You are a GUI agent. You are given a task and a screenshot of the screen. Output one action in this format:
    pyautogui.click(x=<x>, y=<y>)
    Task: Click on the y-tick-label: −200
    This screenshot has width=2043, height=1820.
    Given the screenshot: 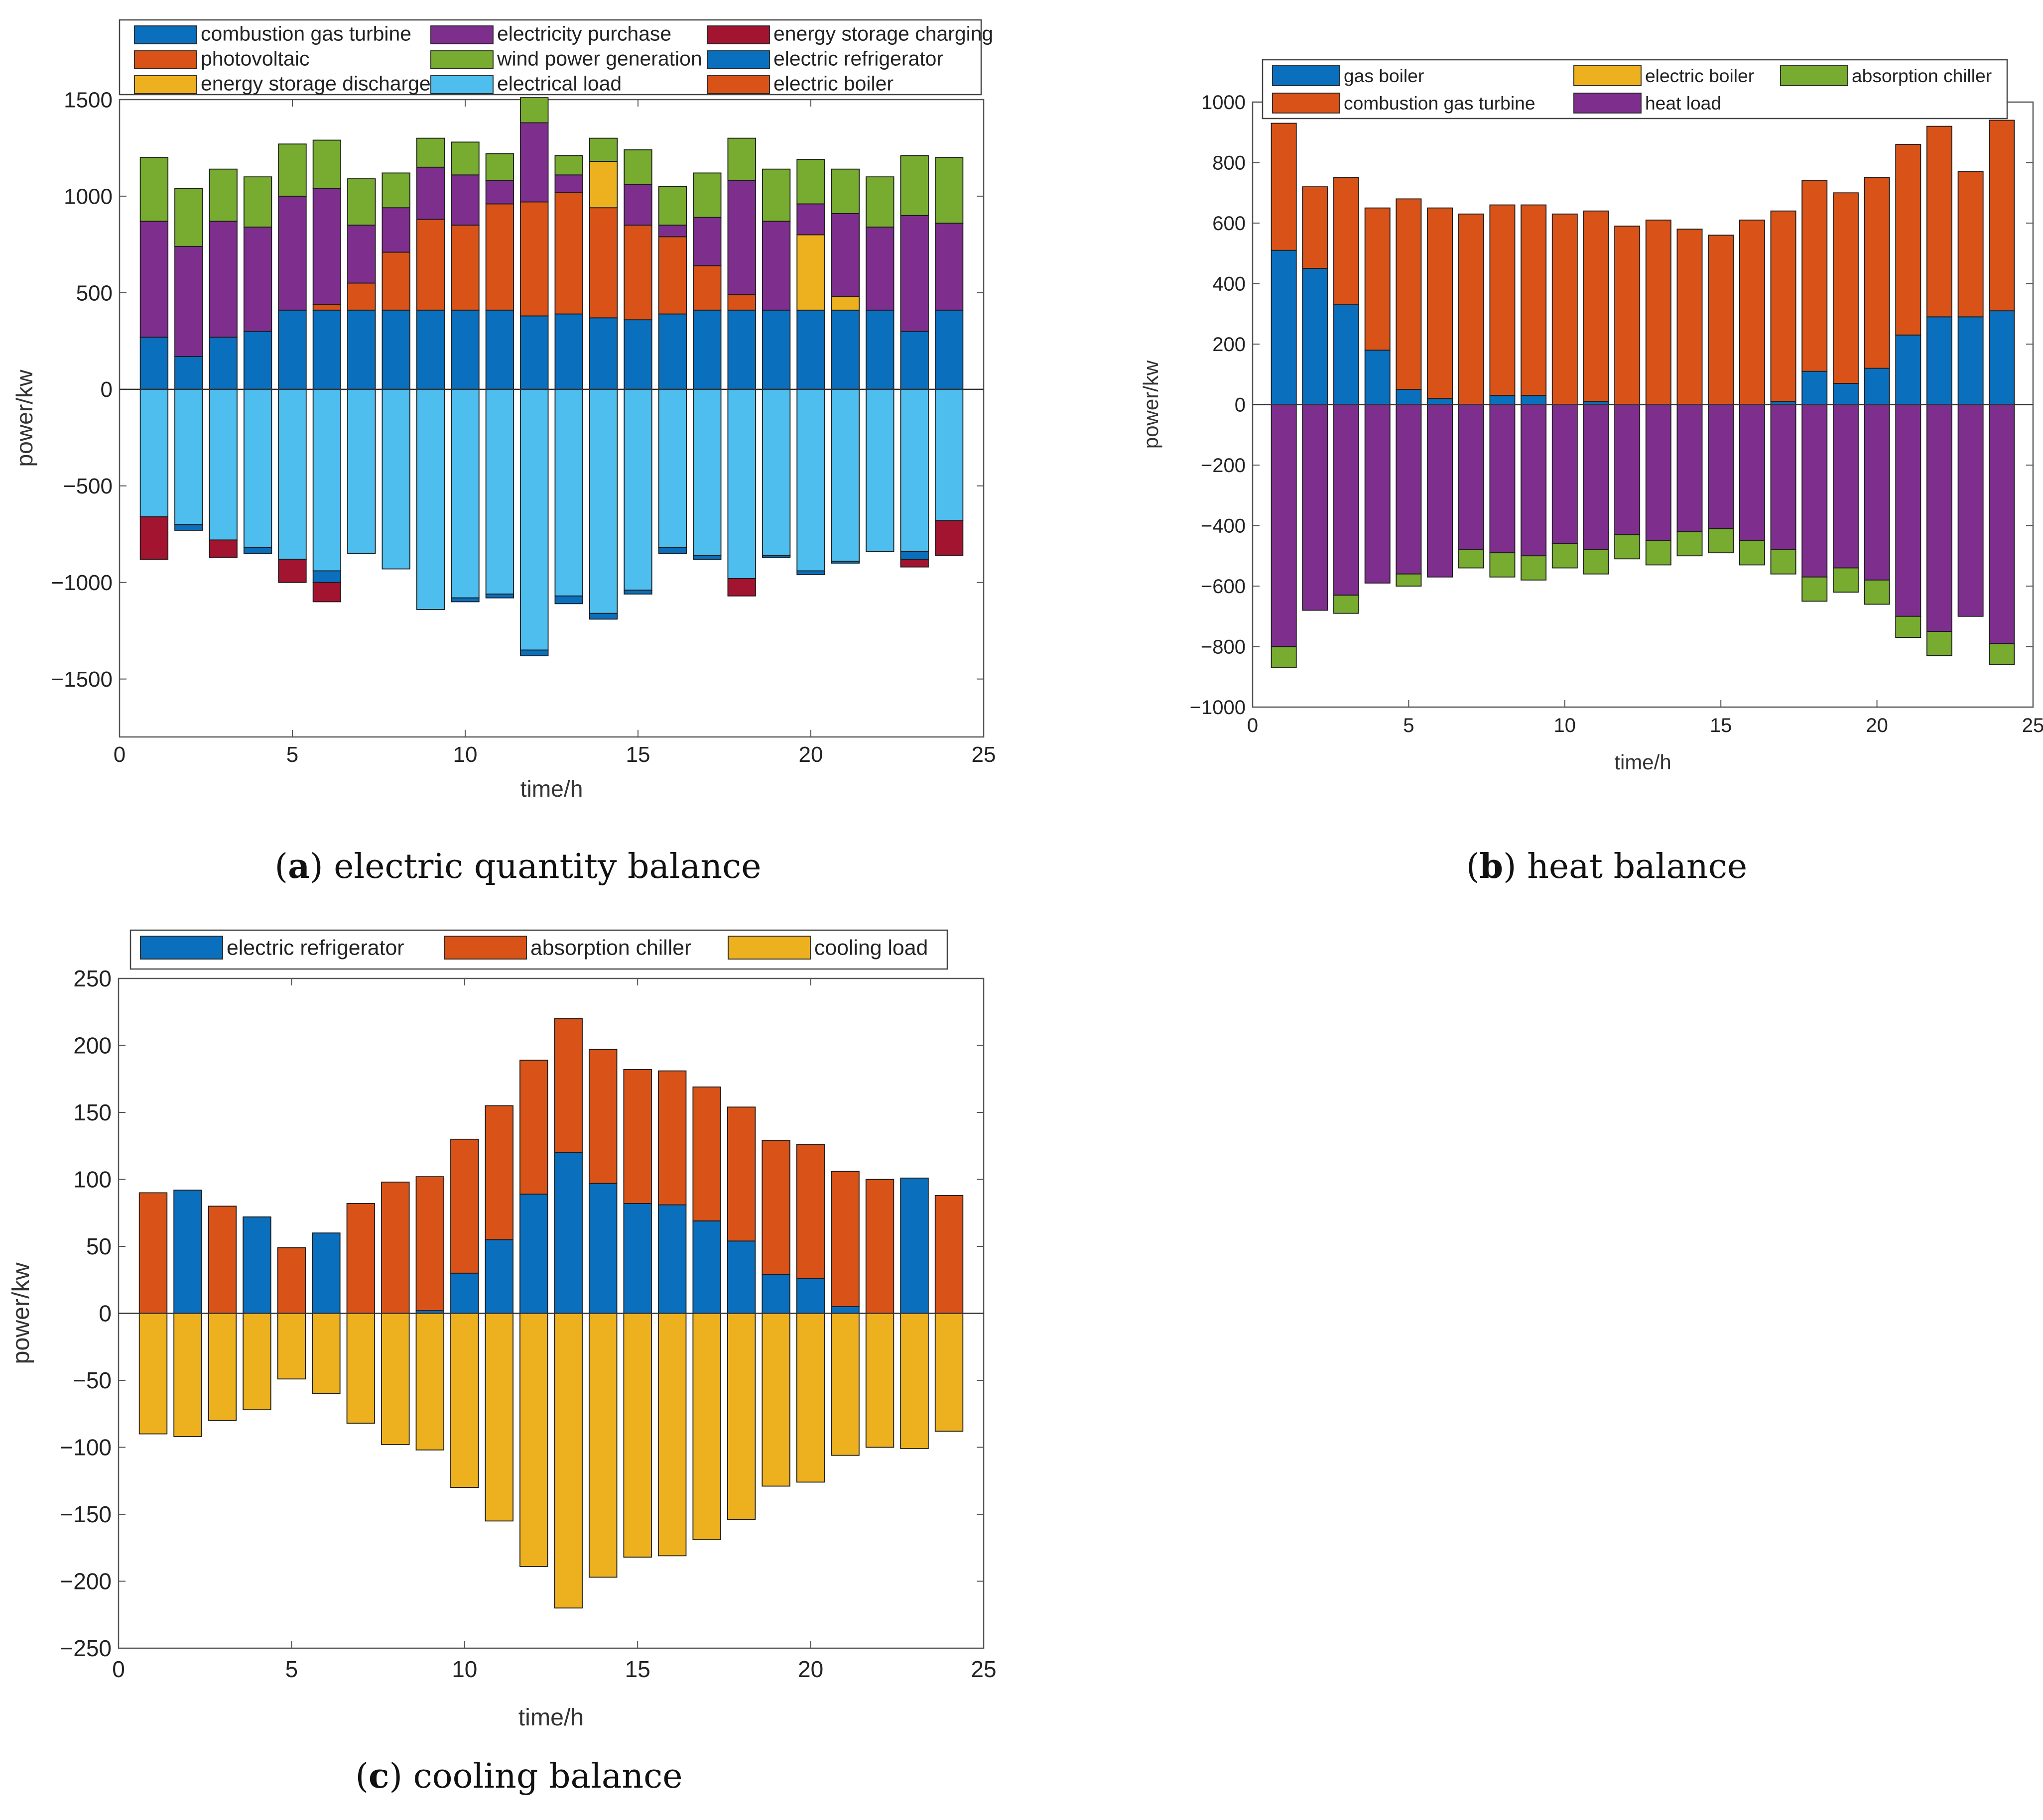 What is the action you would take?
    pyautogui.click(x=86, y=1581)
    